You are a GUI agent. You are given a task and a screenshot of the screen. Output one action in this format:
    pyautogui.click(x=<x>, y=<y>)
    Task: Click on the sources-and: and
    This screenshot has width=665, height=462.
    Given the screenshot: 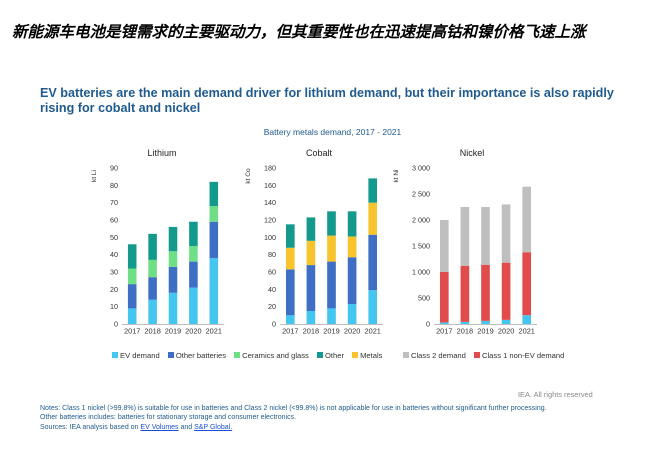 What is the action you would take?
    pyautogui.click(x=186, y=427)
    